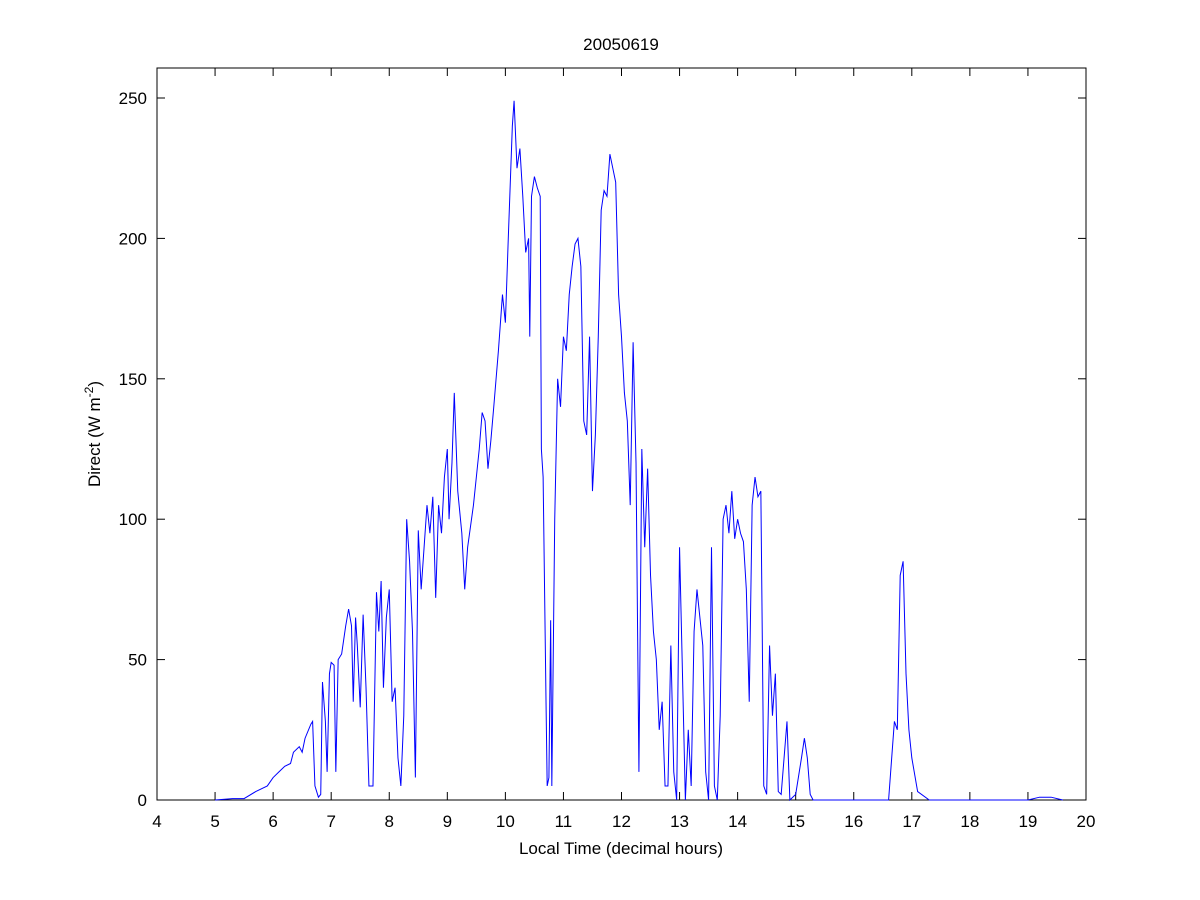 The width and height of the screenshot is (1200, 900). What do you see at coordinates (142, 800) in the screenshot?
I see `y-tick-label: 0` at bounding box center [142, 800].